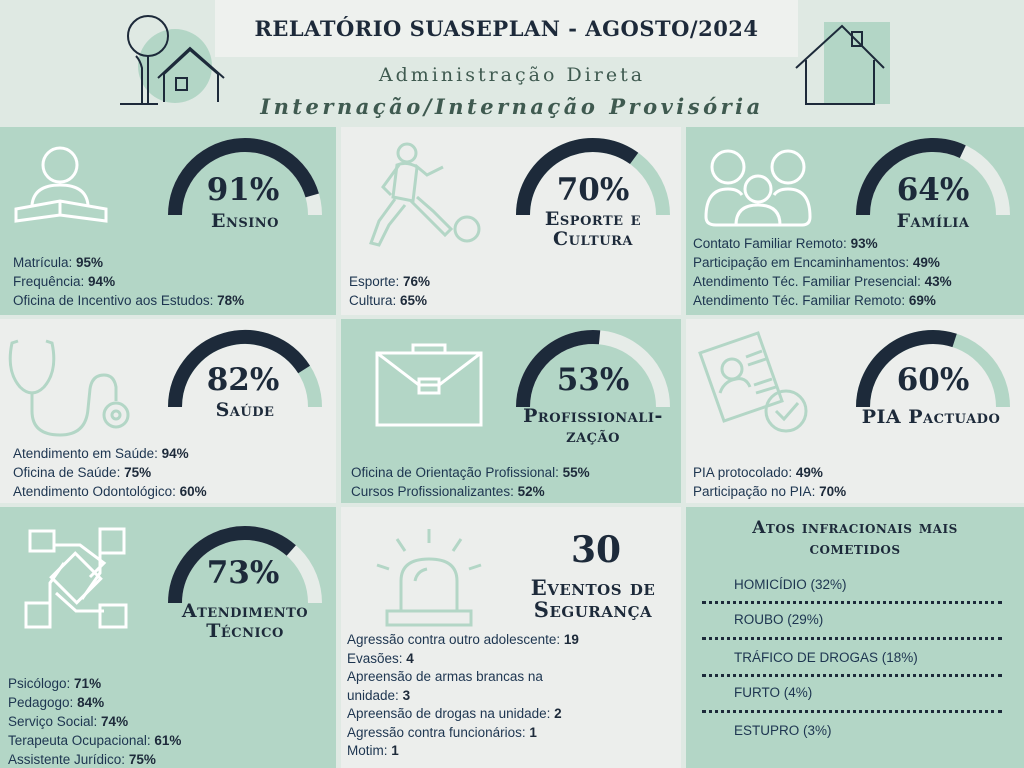  I want to click on joined-hands-icon, so click(76, 578).